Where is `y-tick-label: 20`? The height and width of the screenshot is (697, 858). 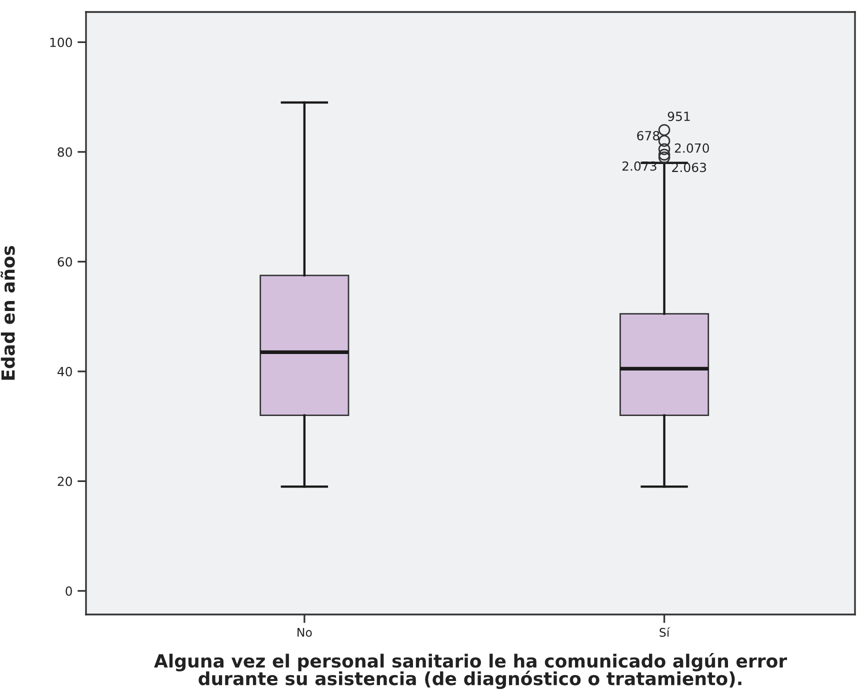 y-tick-label: 20 is located at coordinates (65, 481).